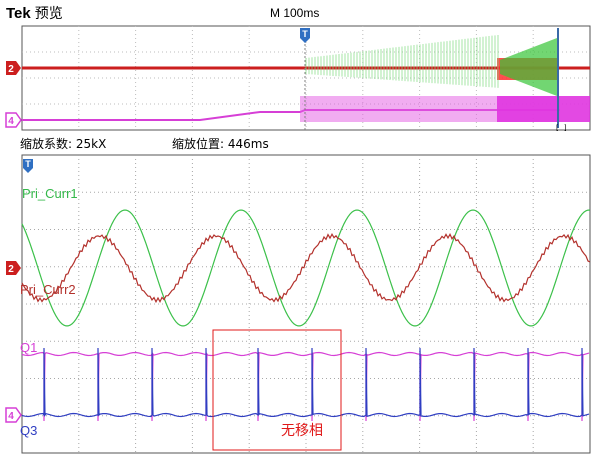 The height and width of the screenshot is (458, 598). I want to click on pri-curr2-label: Pri_Curr2, so click(48, 289).